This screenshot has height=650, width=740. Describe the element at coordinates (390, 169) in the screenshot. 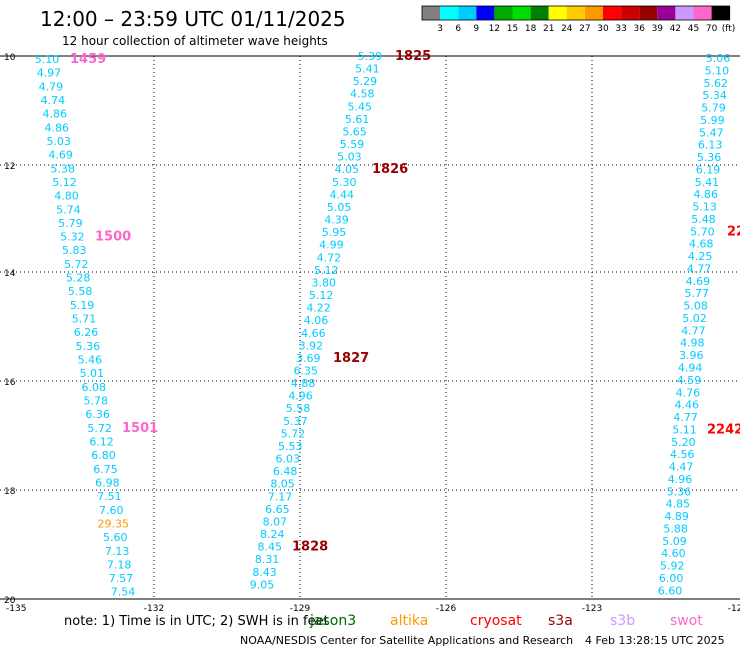

I see `pass-time-label: 1826` at that location.